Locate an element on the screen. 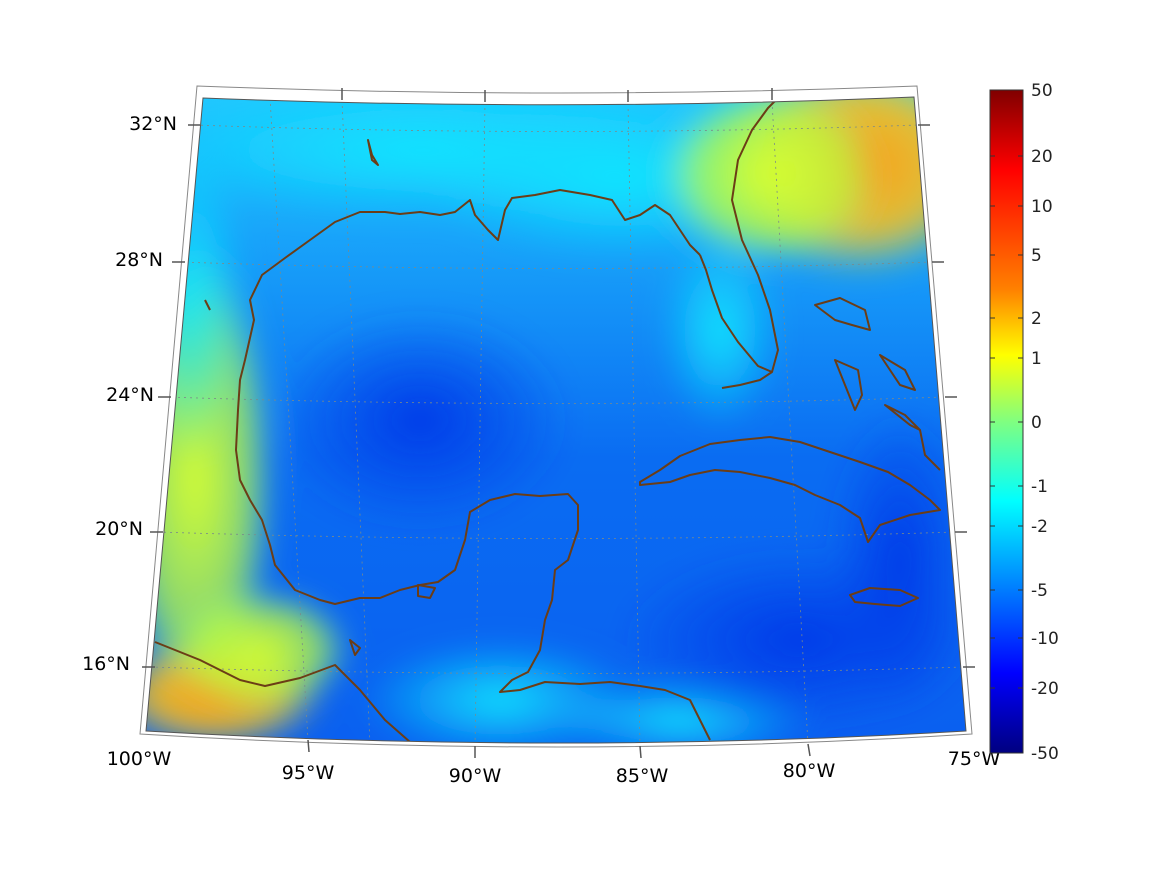 This screenshot has height=875, width=1167. colorbar-tick-label: 2 is located at coordinates (1036, 319).